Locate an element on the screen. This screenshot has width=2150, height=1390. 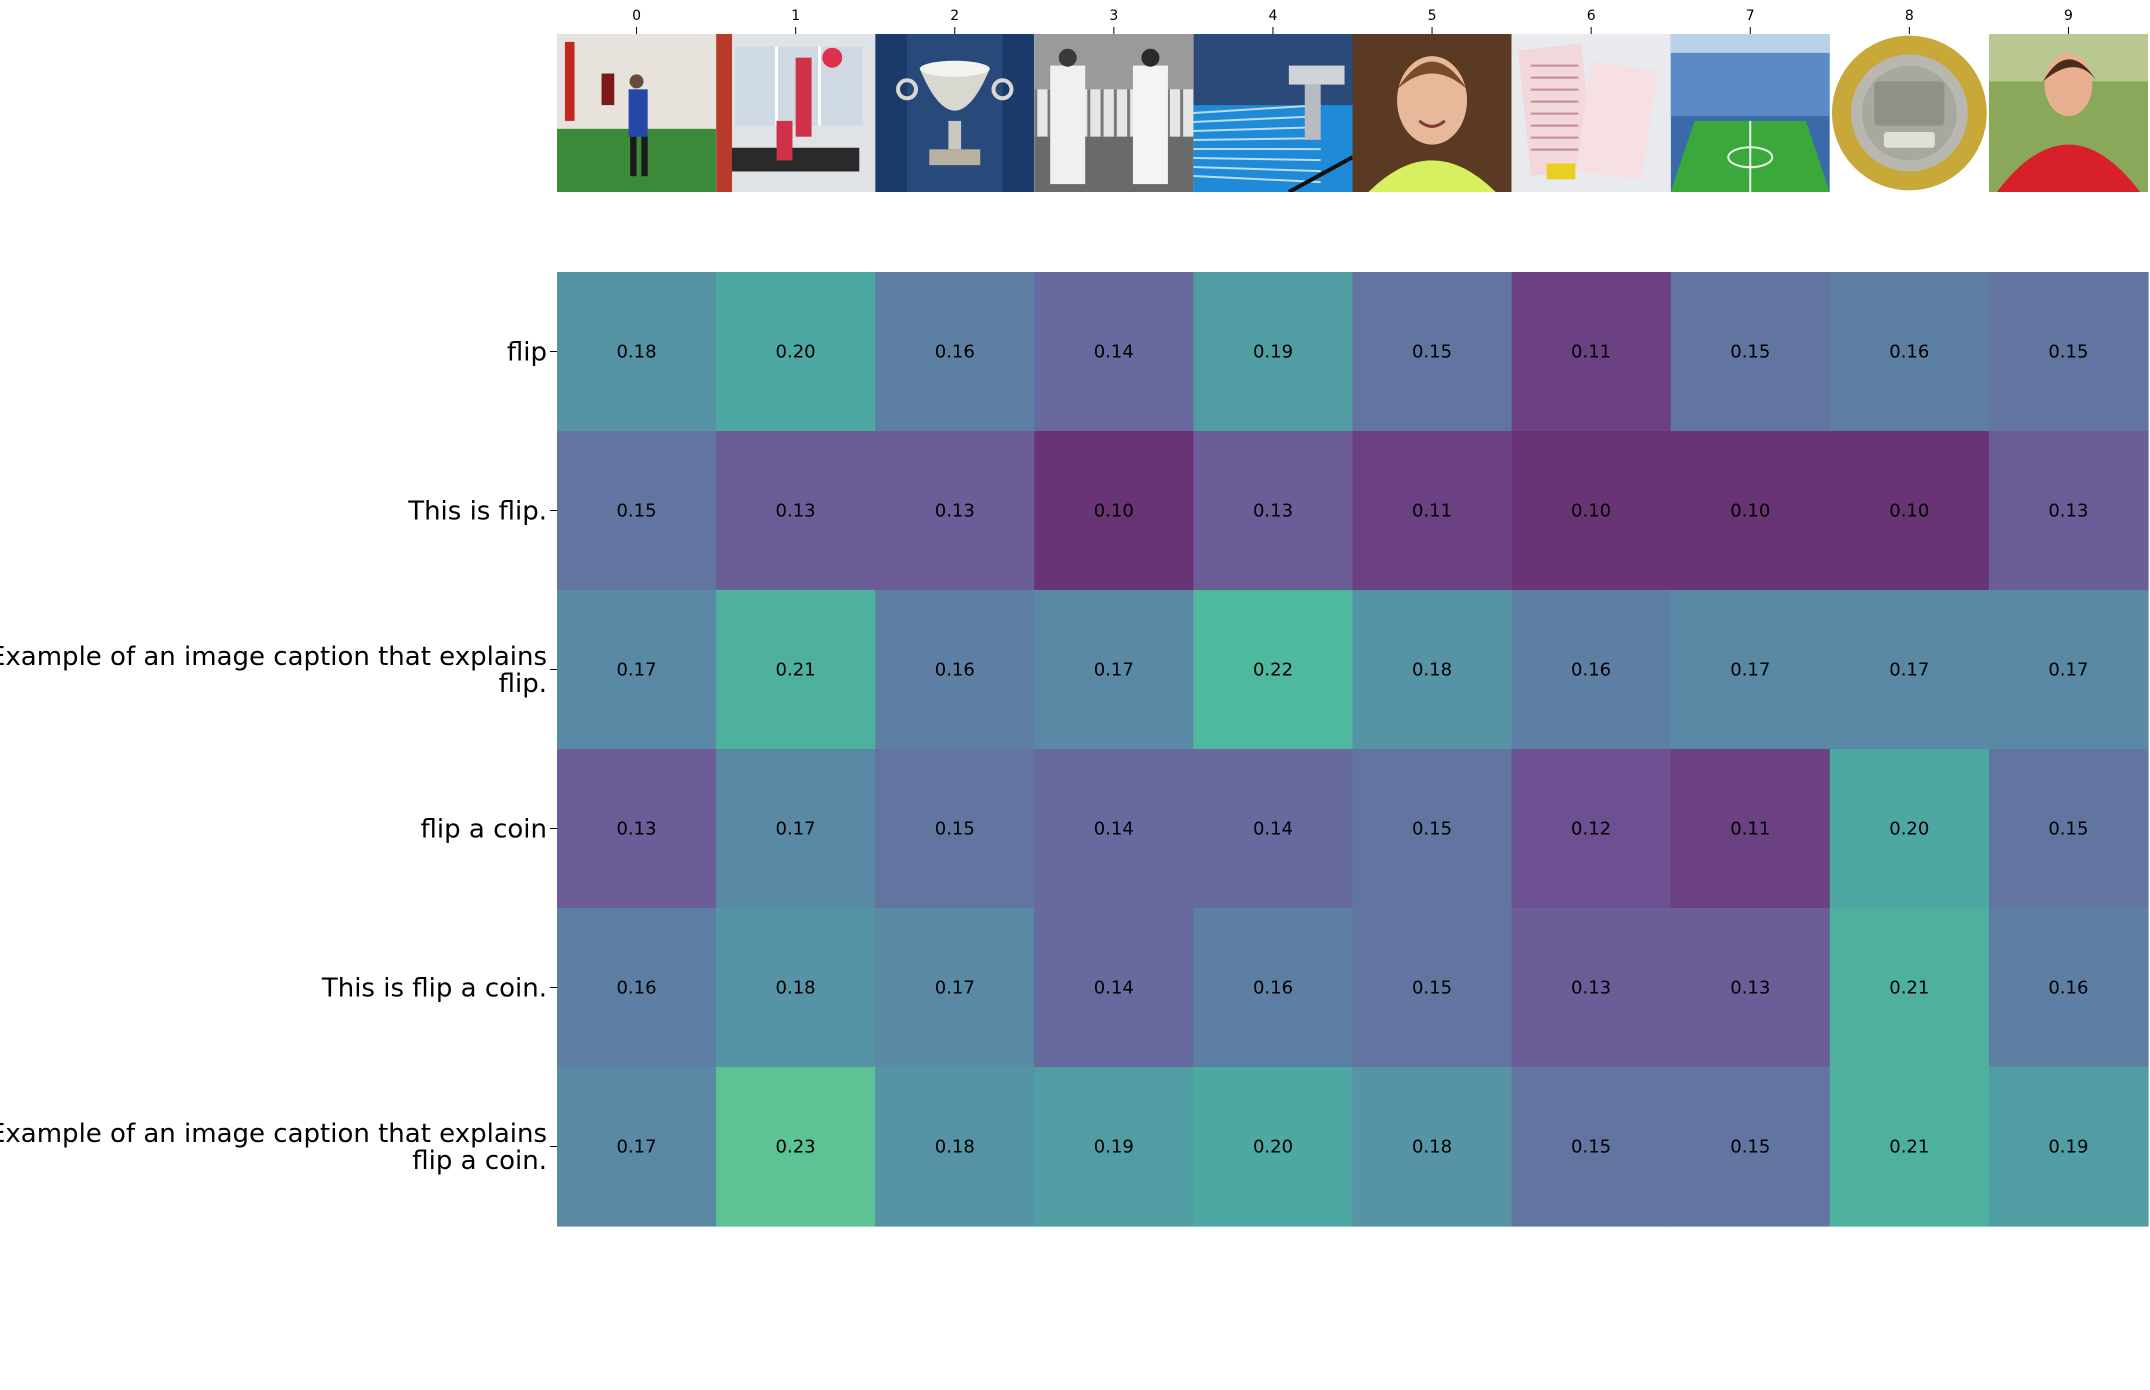
heatmap-cell-r2-c8 is located at coordinates (1909, 670).